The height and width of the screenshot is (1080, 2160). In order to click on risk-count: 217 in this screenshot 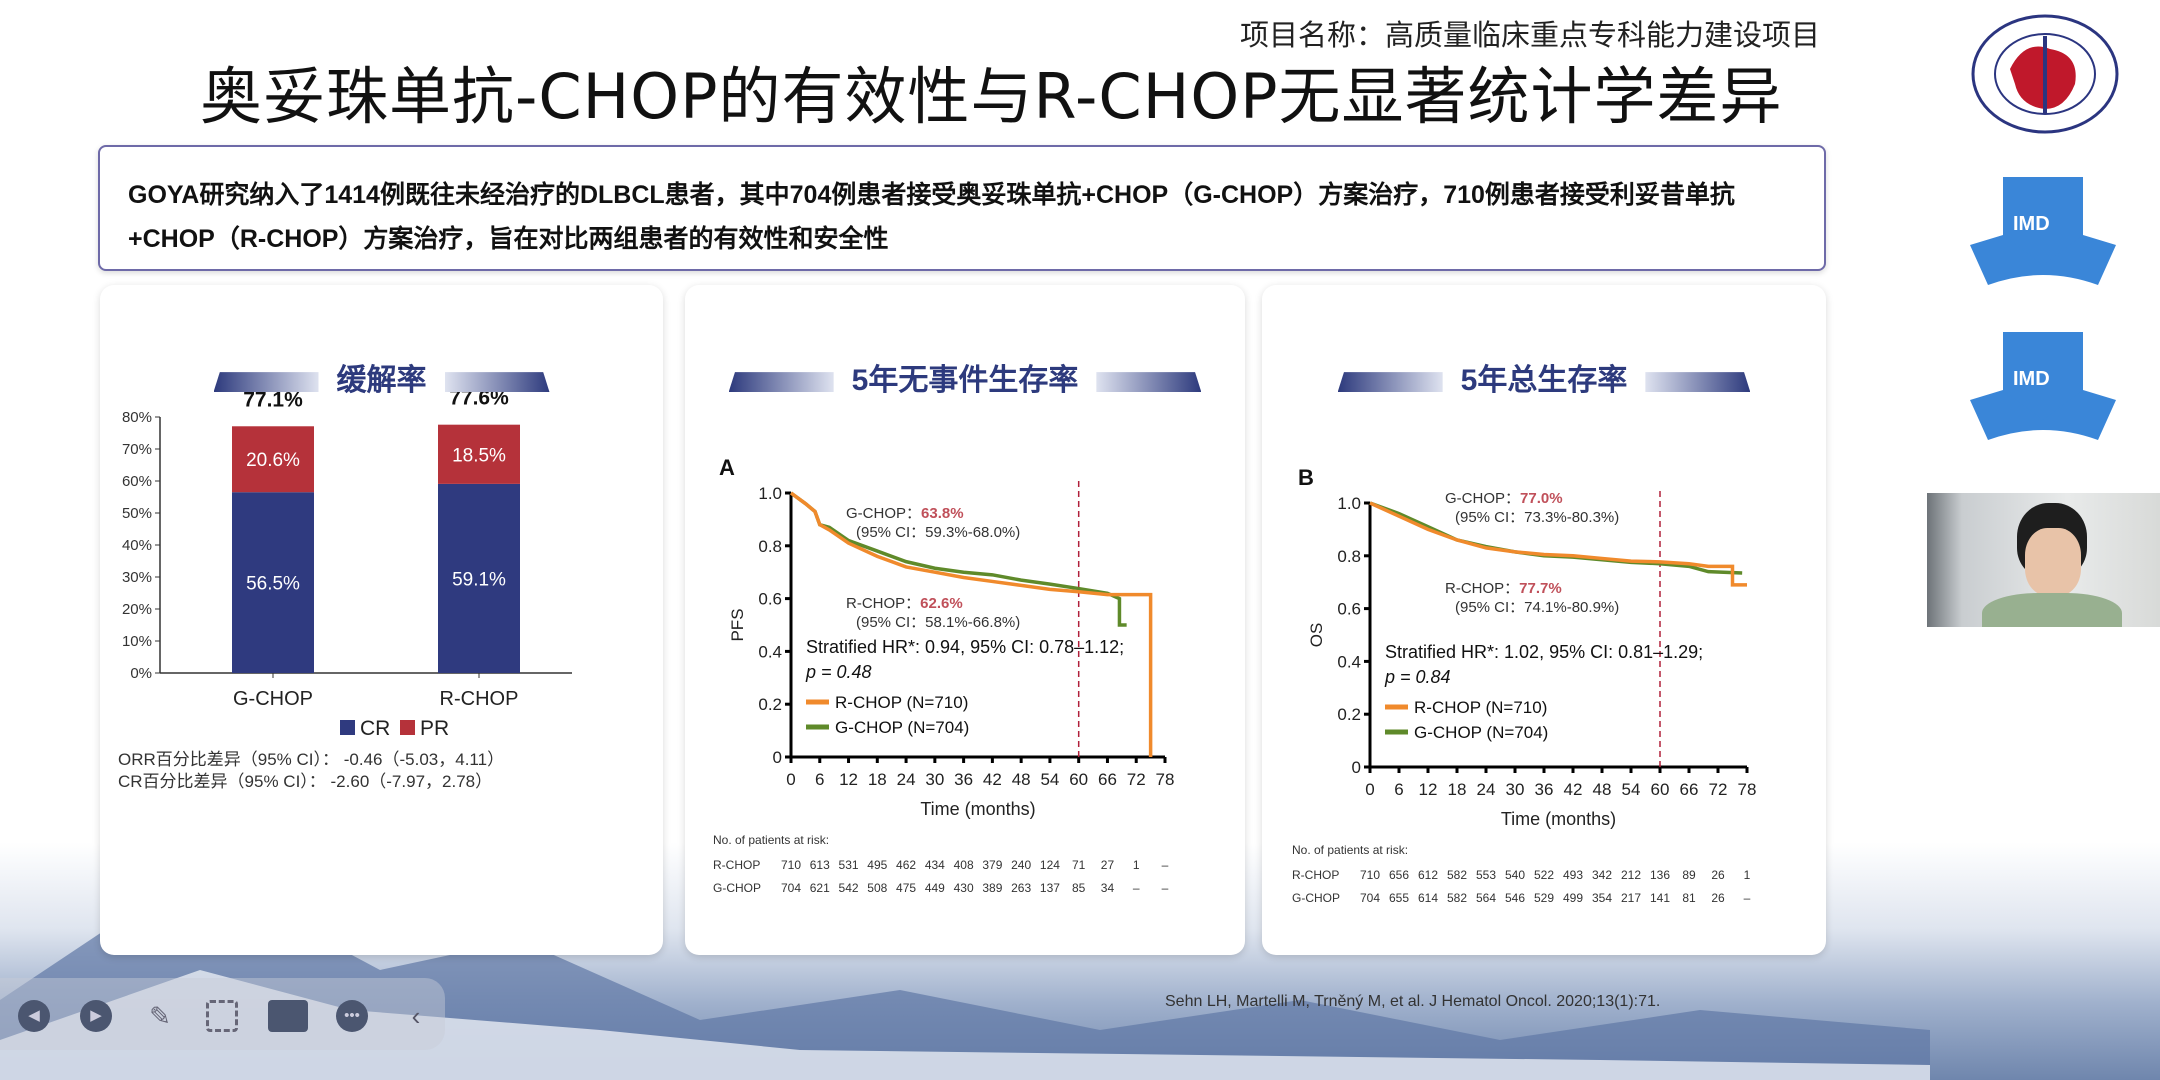, I will do `click(1631, 898)`.